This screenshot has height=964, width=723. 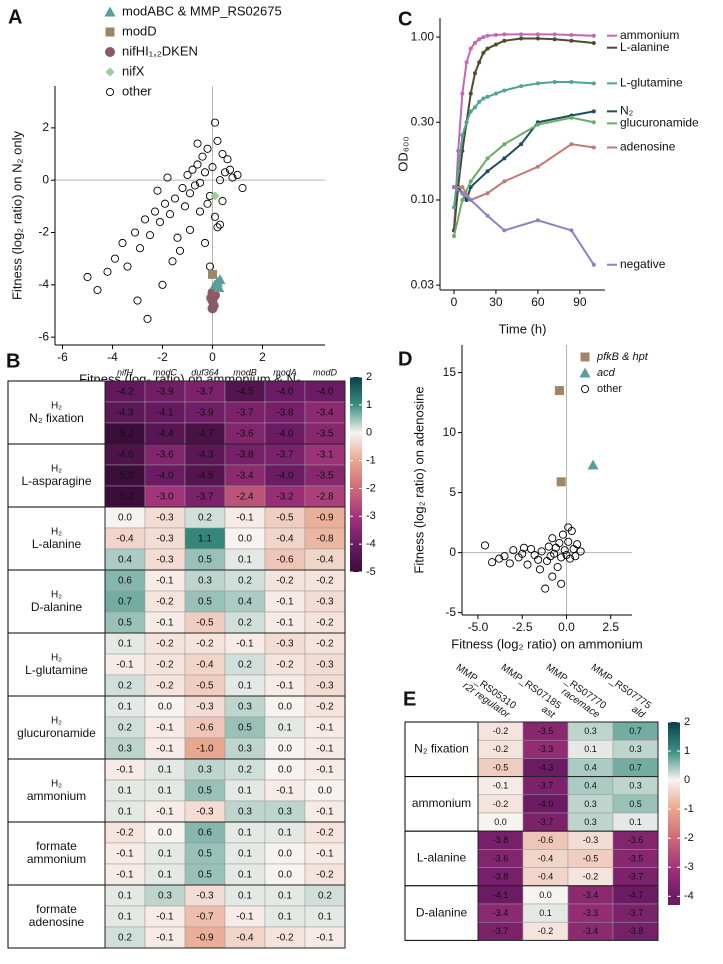 I want to click on cell-label: -0.8, so click(x=325, y=539).